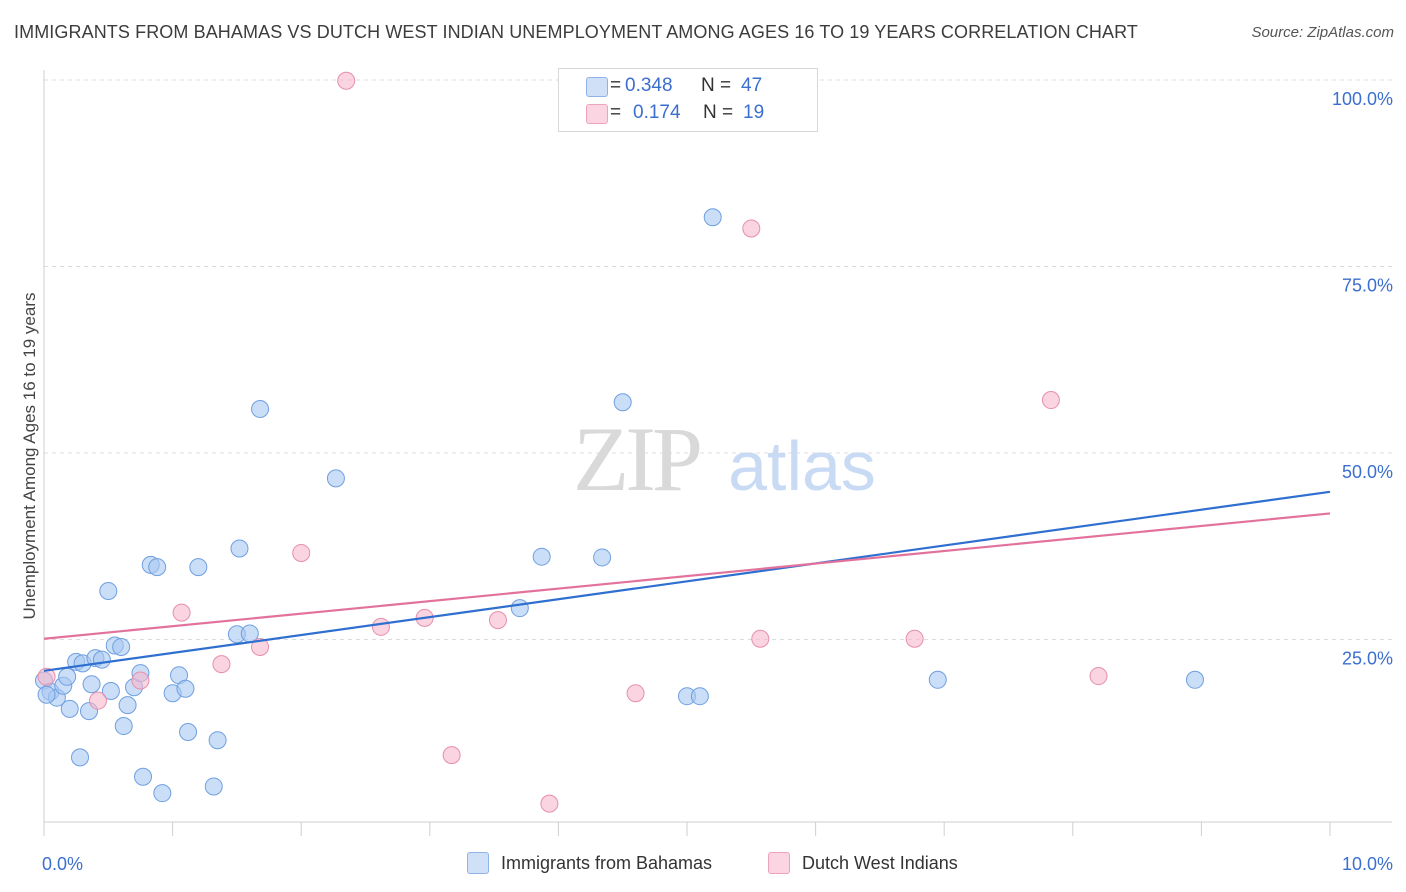 This screenshot has height=892, width=1406. I want to click on watermark-zip: ZIP, so click(636, 459).